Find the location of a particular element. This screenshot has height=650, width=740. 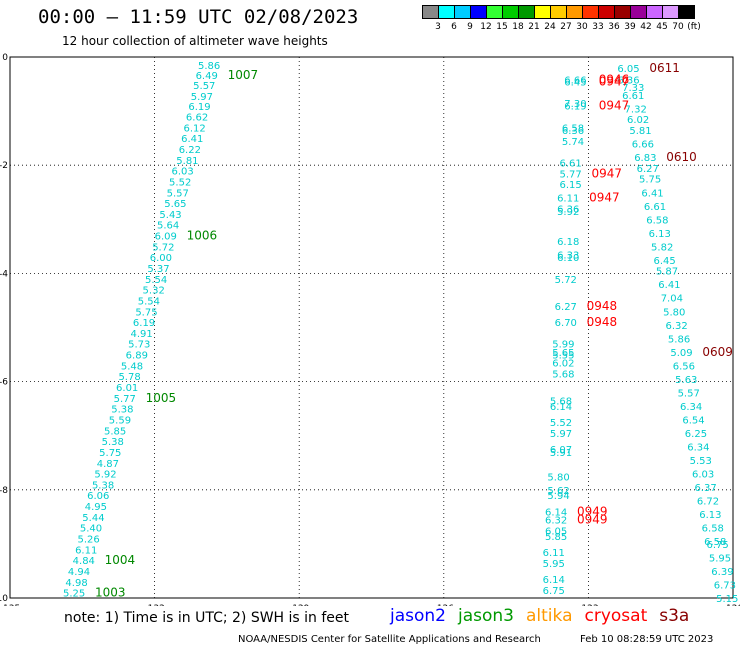

colorbar-label: 36 is located at coordinates (614, 27).